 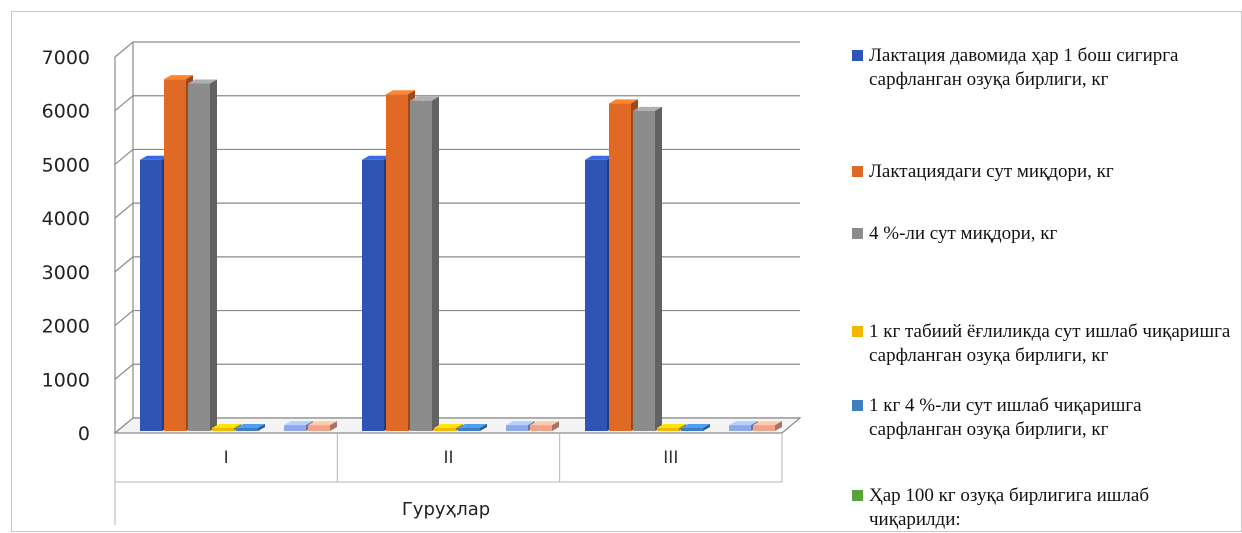 What do you see at coordinates (66, 327) in the screenshot?
I see `y-tick-label: 2000` at bounding box center [66, 327].